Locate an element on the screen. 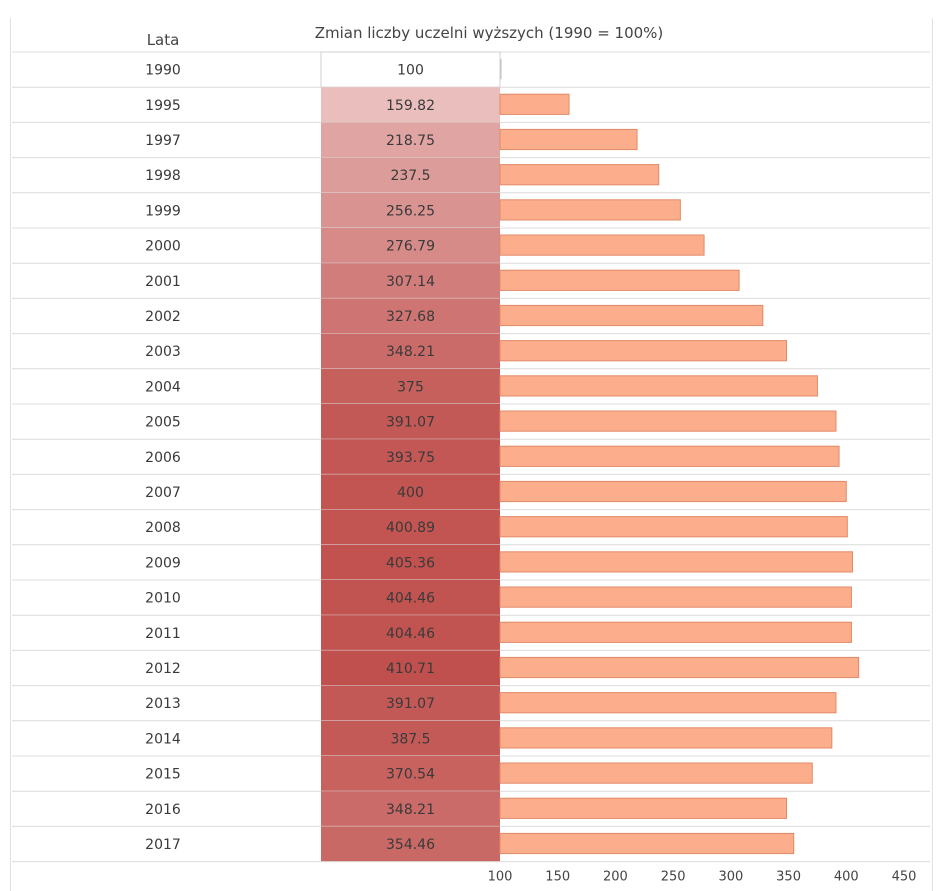  year-label: 2010 is located at coordinates (163, 599).